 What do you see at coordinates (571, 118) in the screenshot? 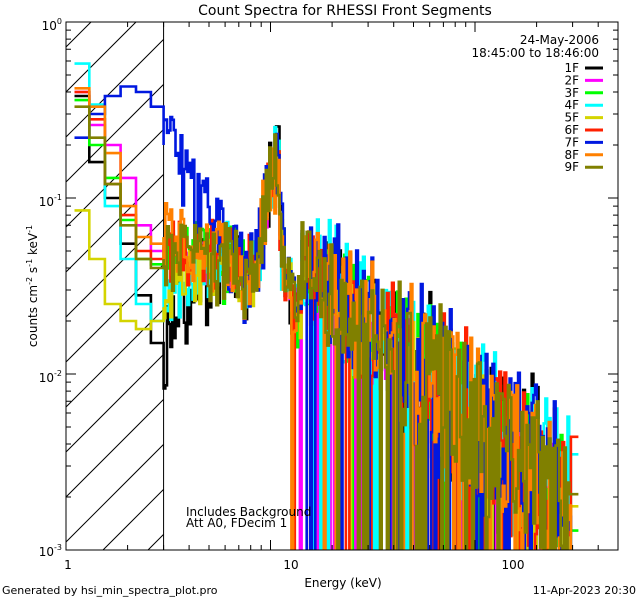
I see `legend-label-5F: 5F` at bounding box center [571, 118].